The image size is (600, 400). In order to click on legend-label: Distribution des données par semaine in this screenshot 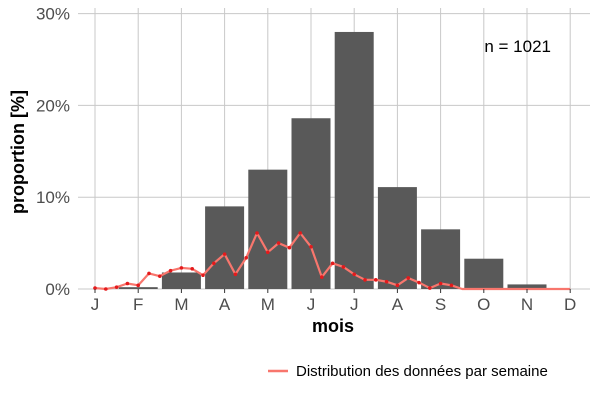, I will do `click(422, 371)`.